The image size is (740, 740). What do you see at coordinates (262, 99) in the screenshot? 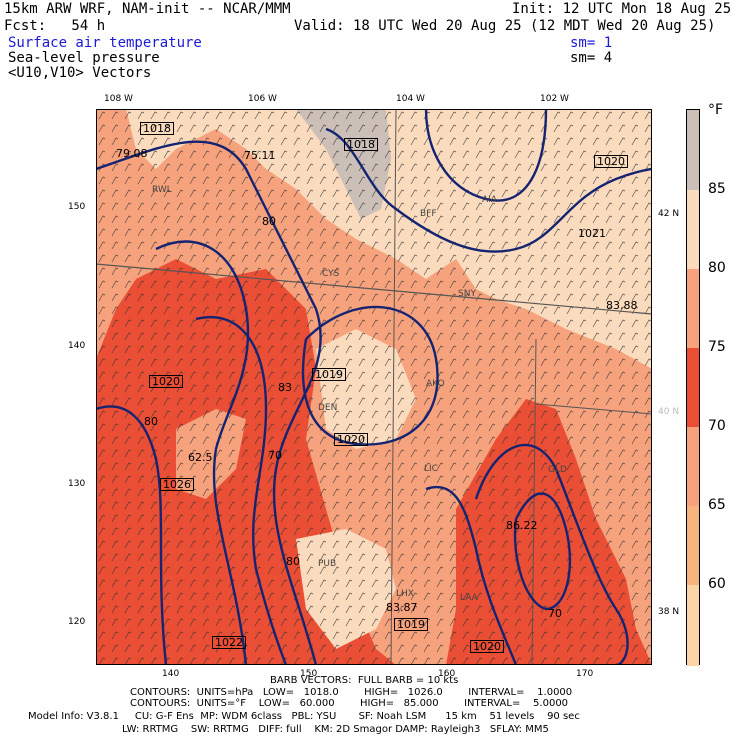
I see `top-tick-106w: 106 W` at bounding box center [262, 99].